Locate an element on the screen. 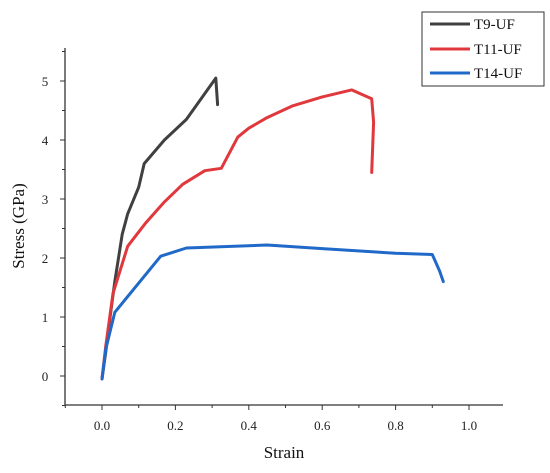 The image size is (550, 473). y-tick-label-2: 2 is located at coordinates (45, 258).